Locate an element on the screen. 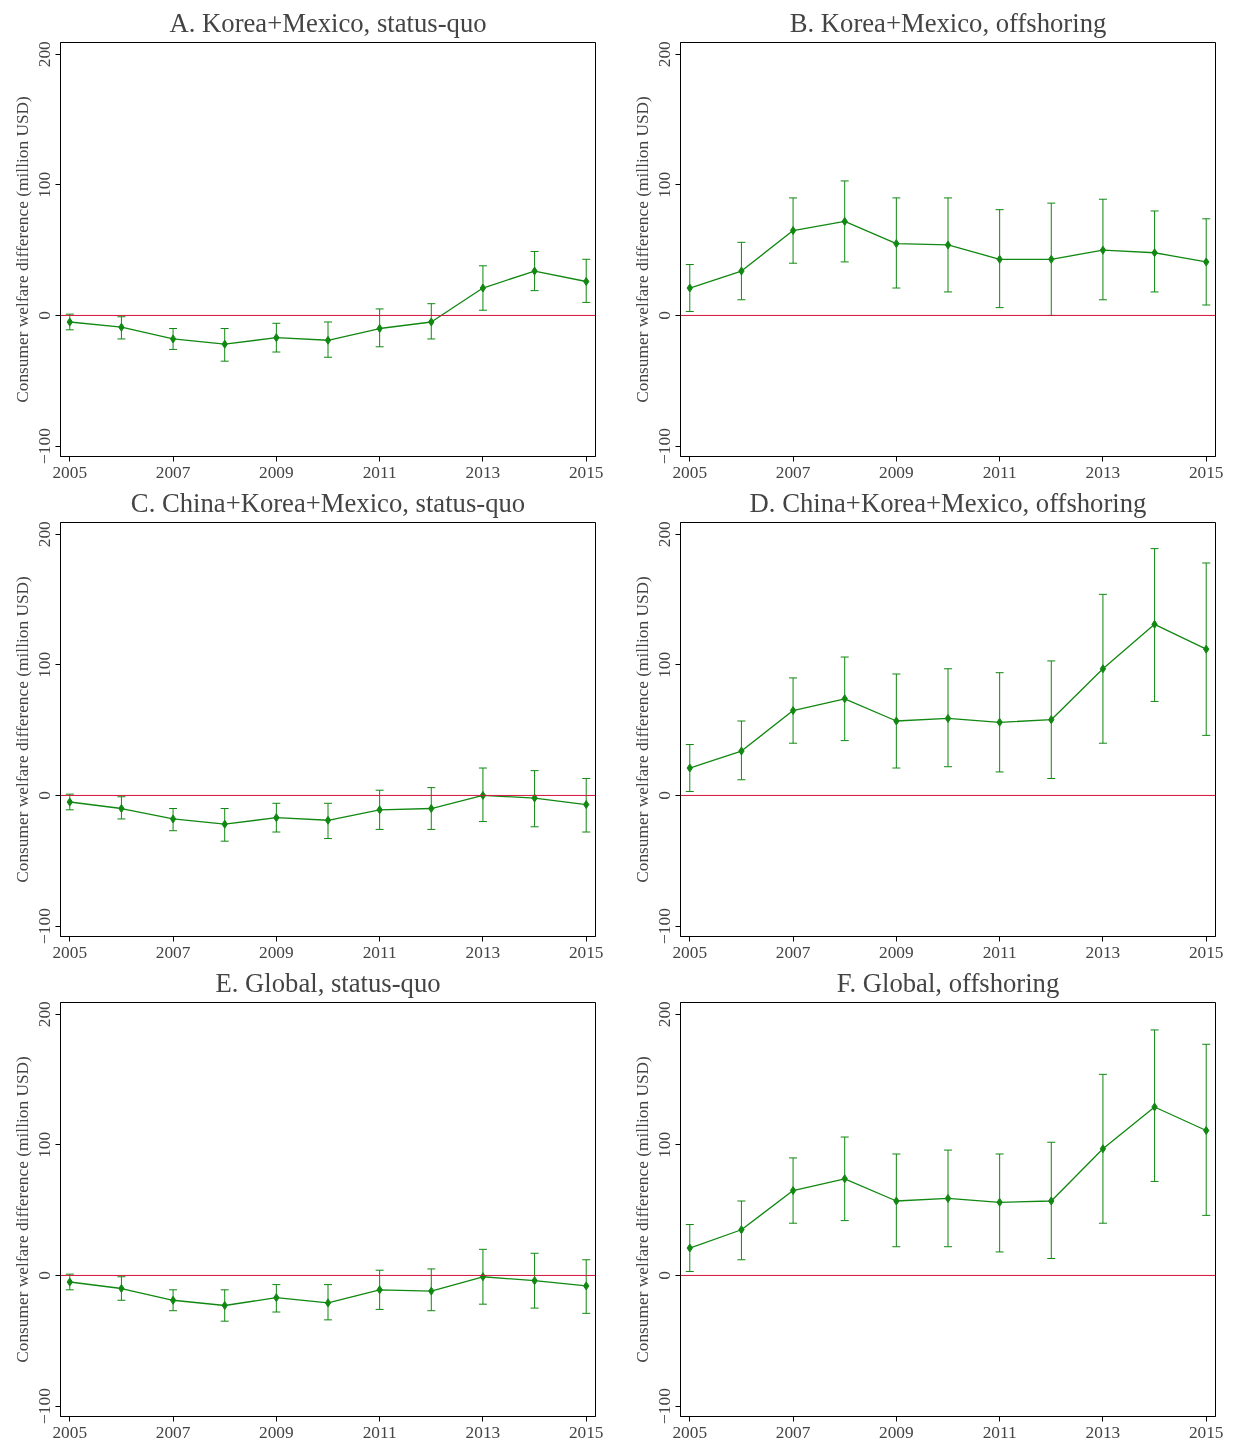 The width and height of the screenshot is (1250, 1449). chart-title: B. Korea+Mexico, offshoring is located at coordinates (948, 22).